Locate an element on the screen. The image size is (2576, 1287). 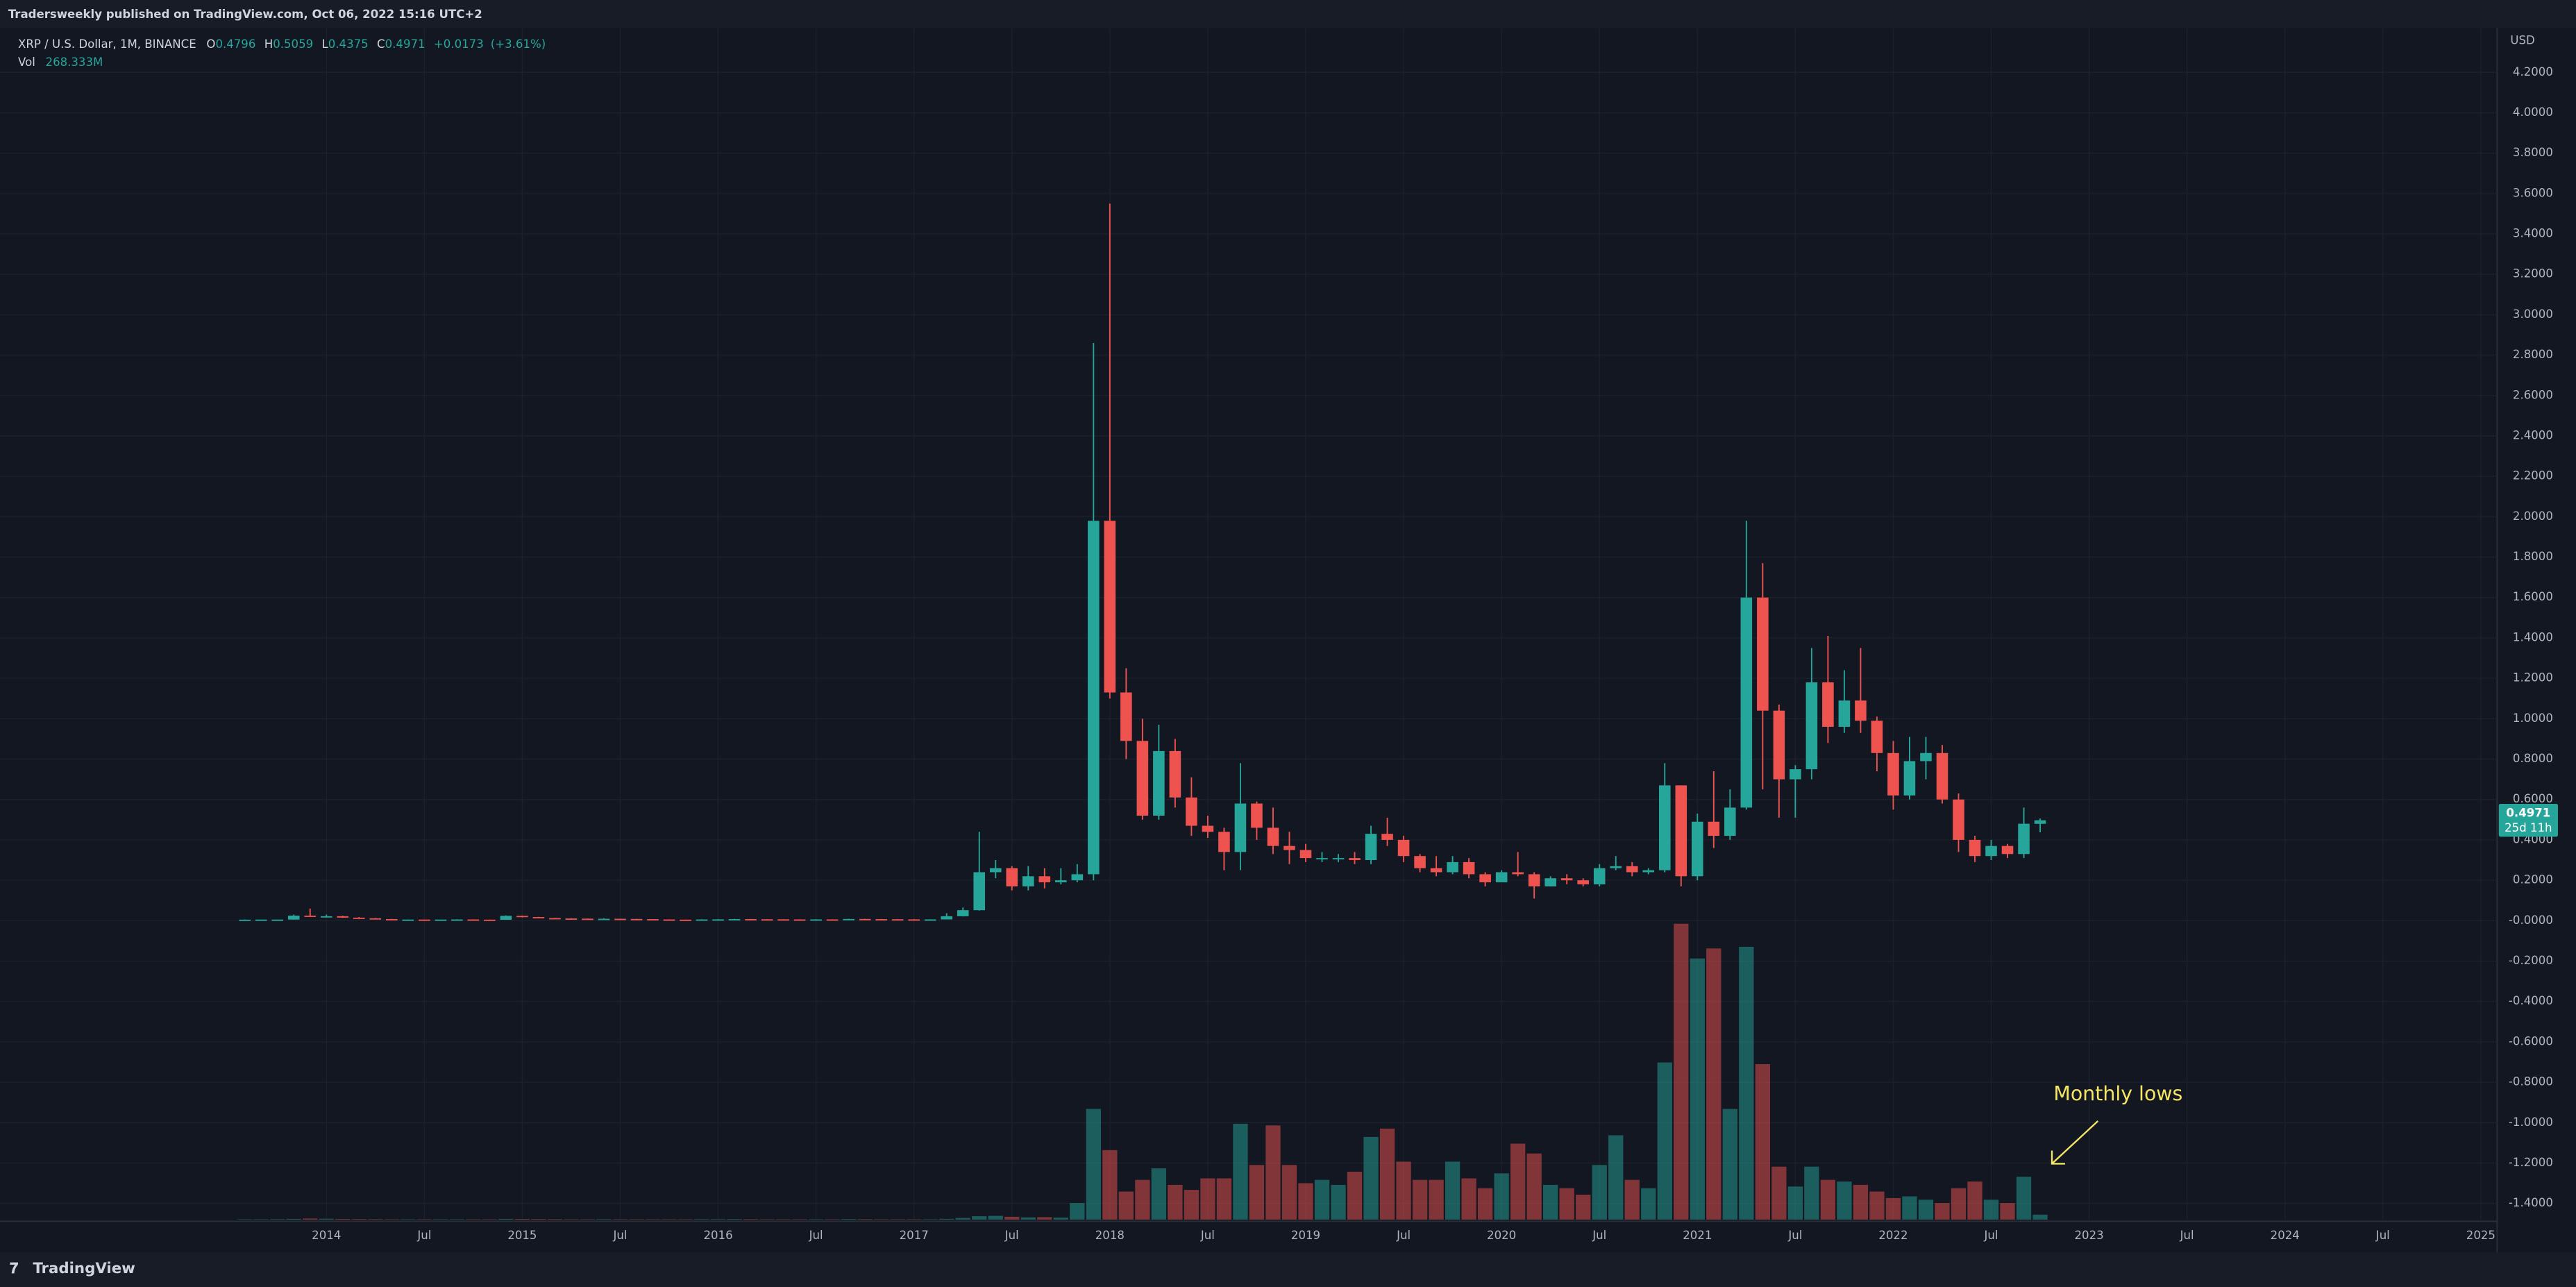
footer-logo: TradingView is located at coordinates (84, 1268).